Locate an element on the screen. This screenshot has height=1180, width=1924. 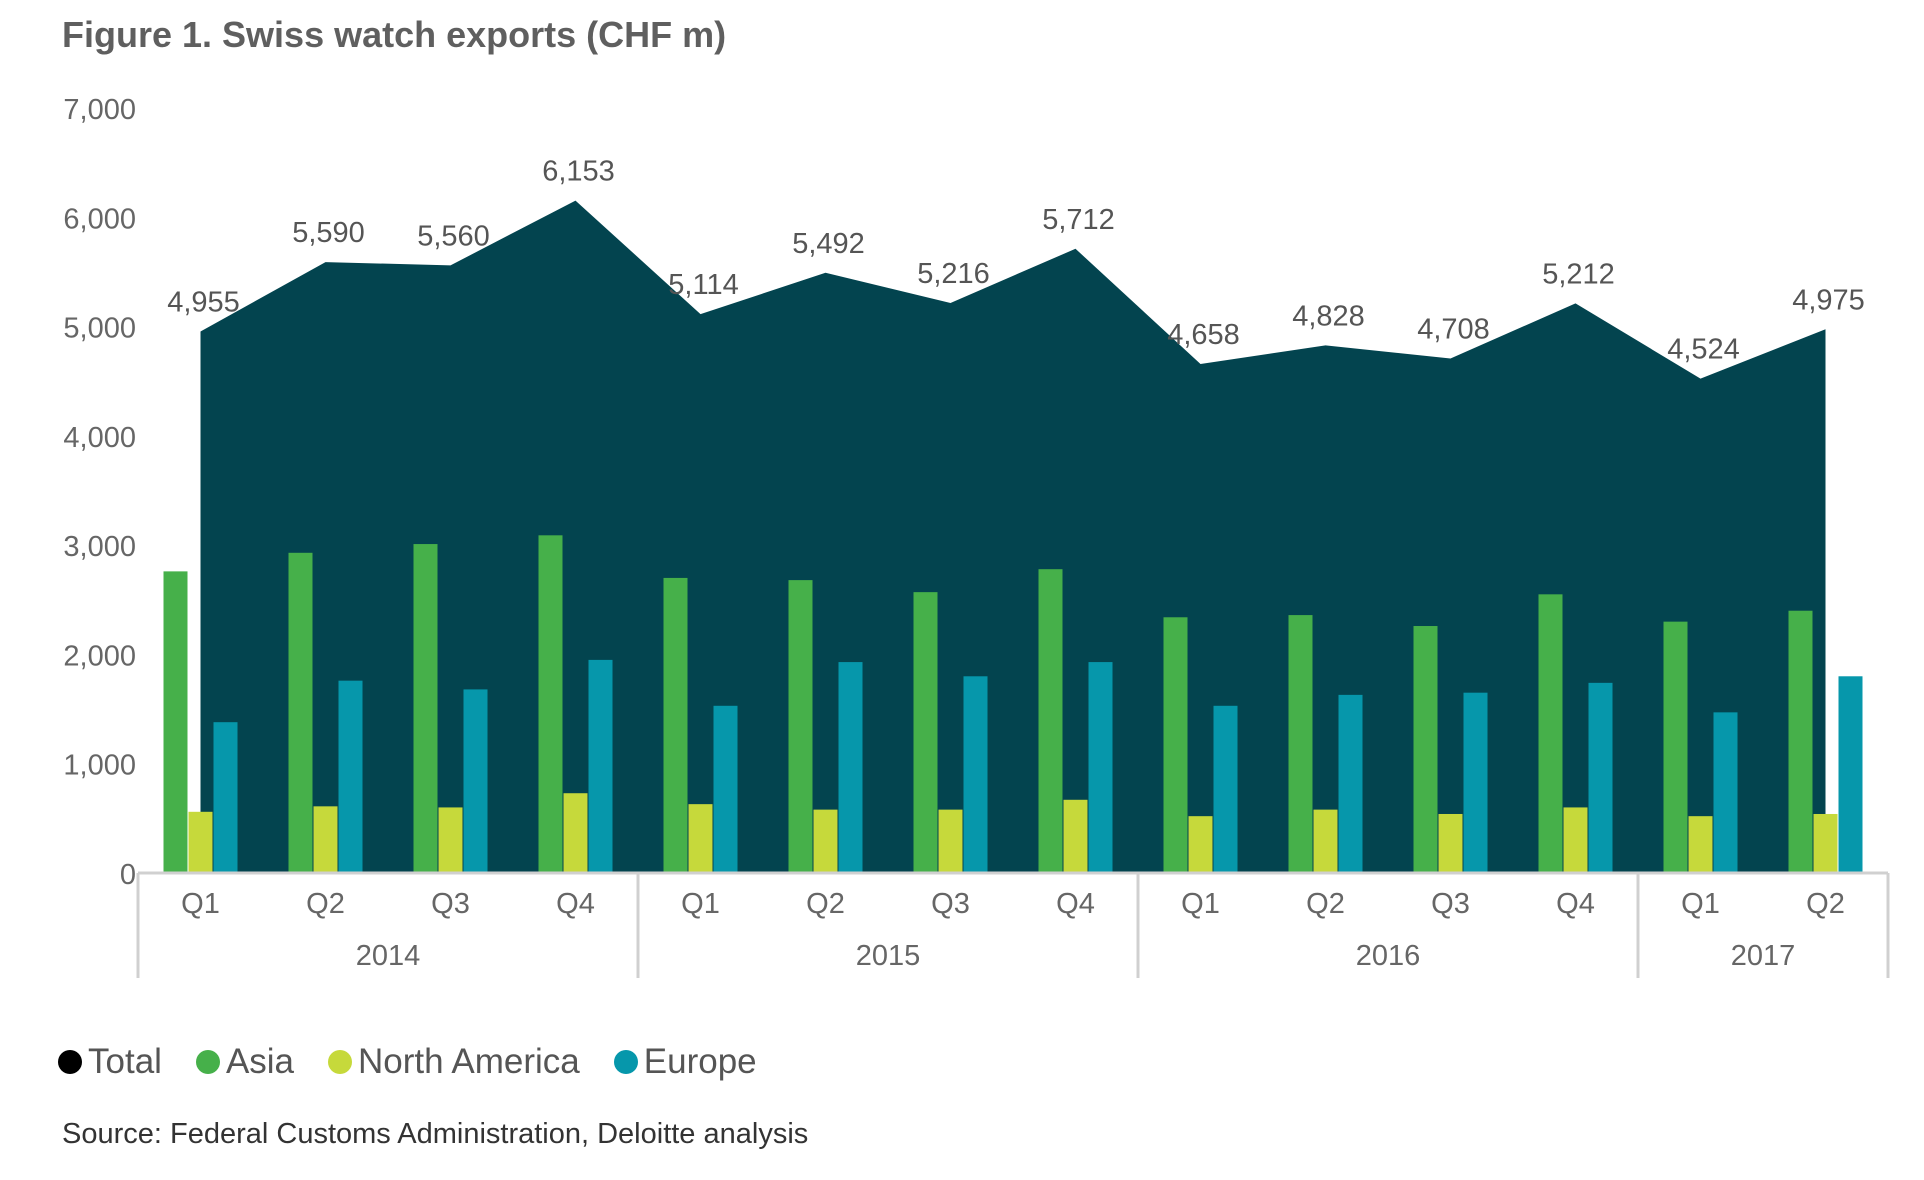
total-data-label: 4,524 is located at coordinates (1703, 350).